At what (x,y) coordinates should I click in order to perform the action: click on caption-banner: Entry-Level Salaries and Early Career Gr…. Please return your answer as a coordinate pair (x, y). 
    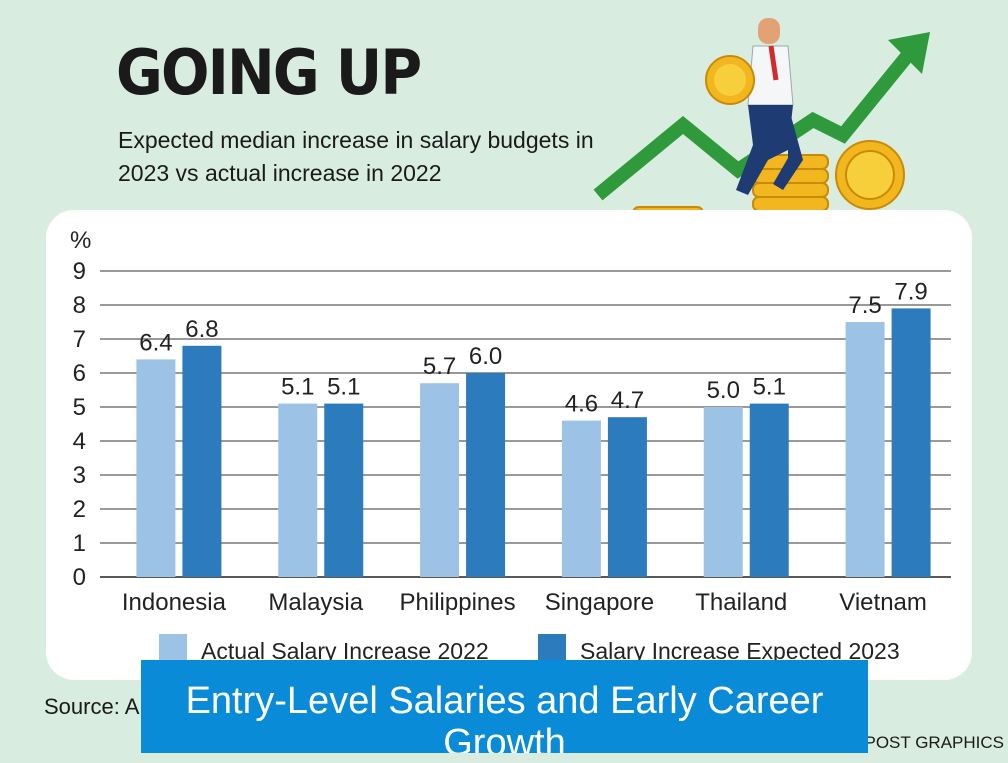
    Looking at the image, I should click on (504, 706).